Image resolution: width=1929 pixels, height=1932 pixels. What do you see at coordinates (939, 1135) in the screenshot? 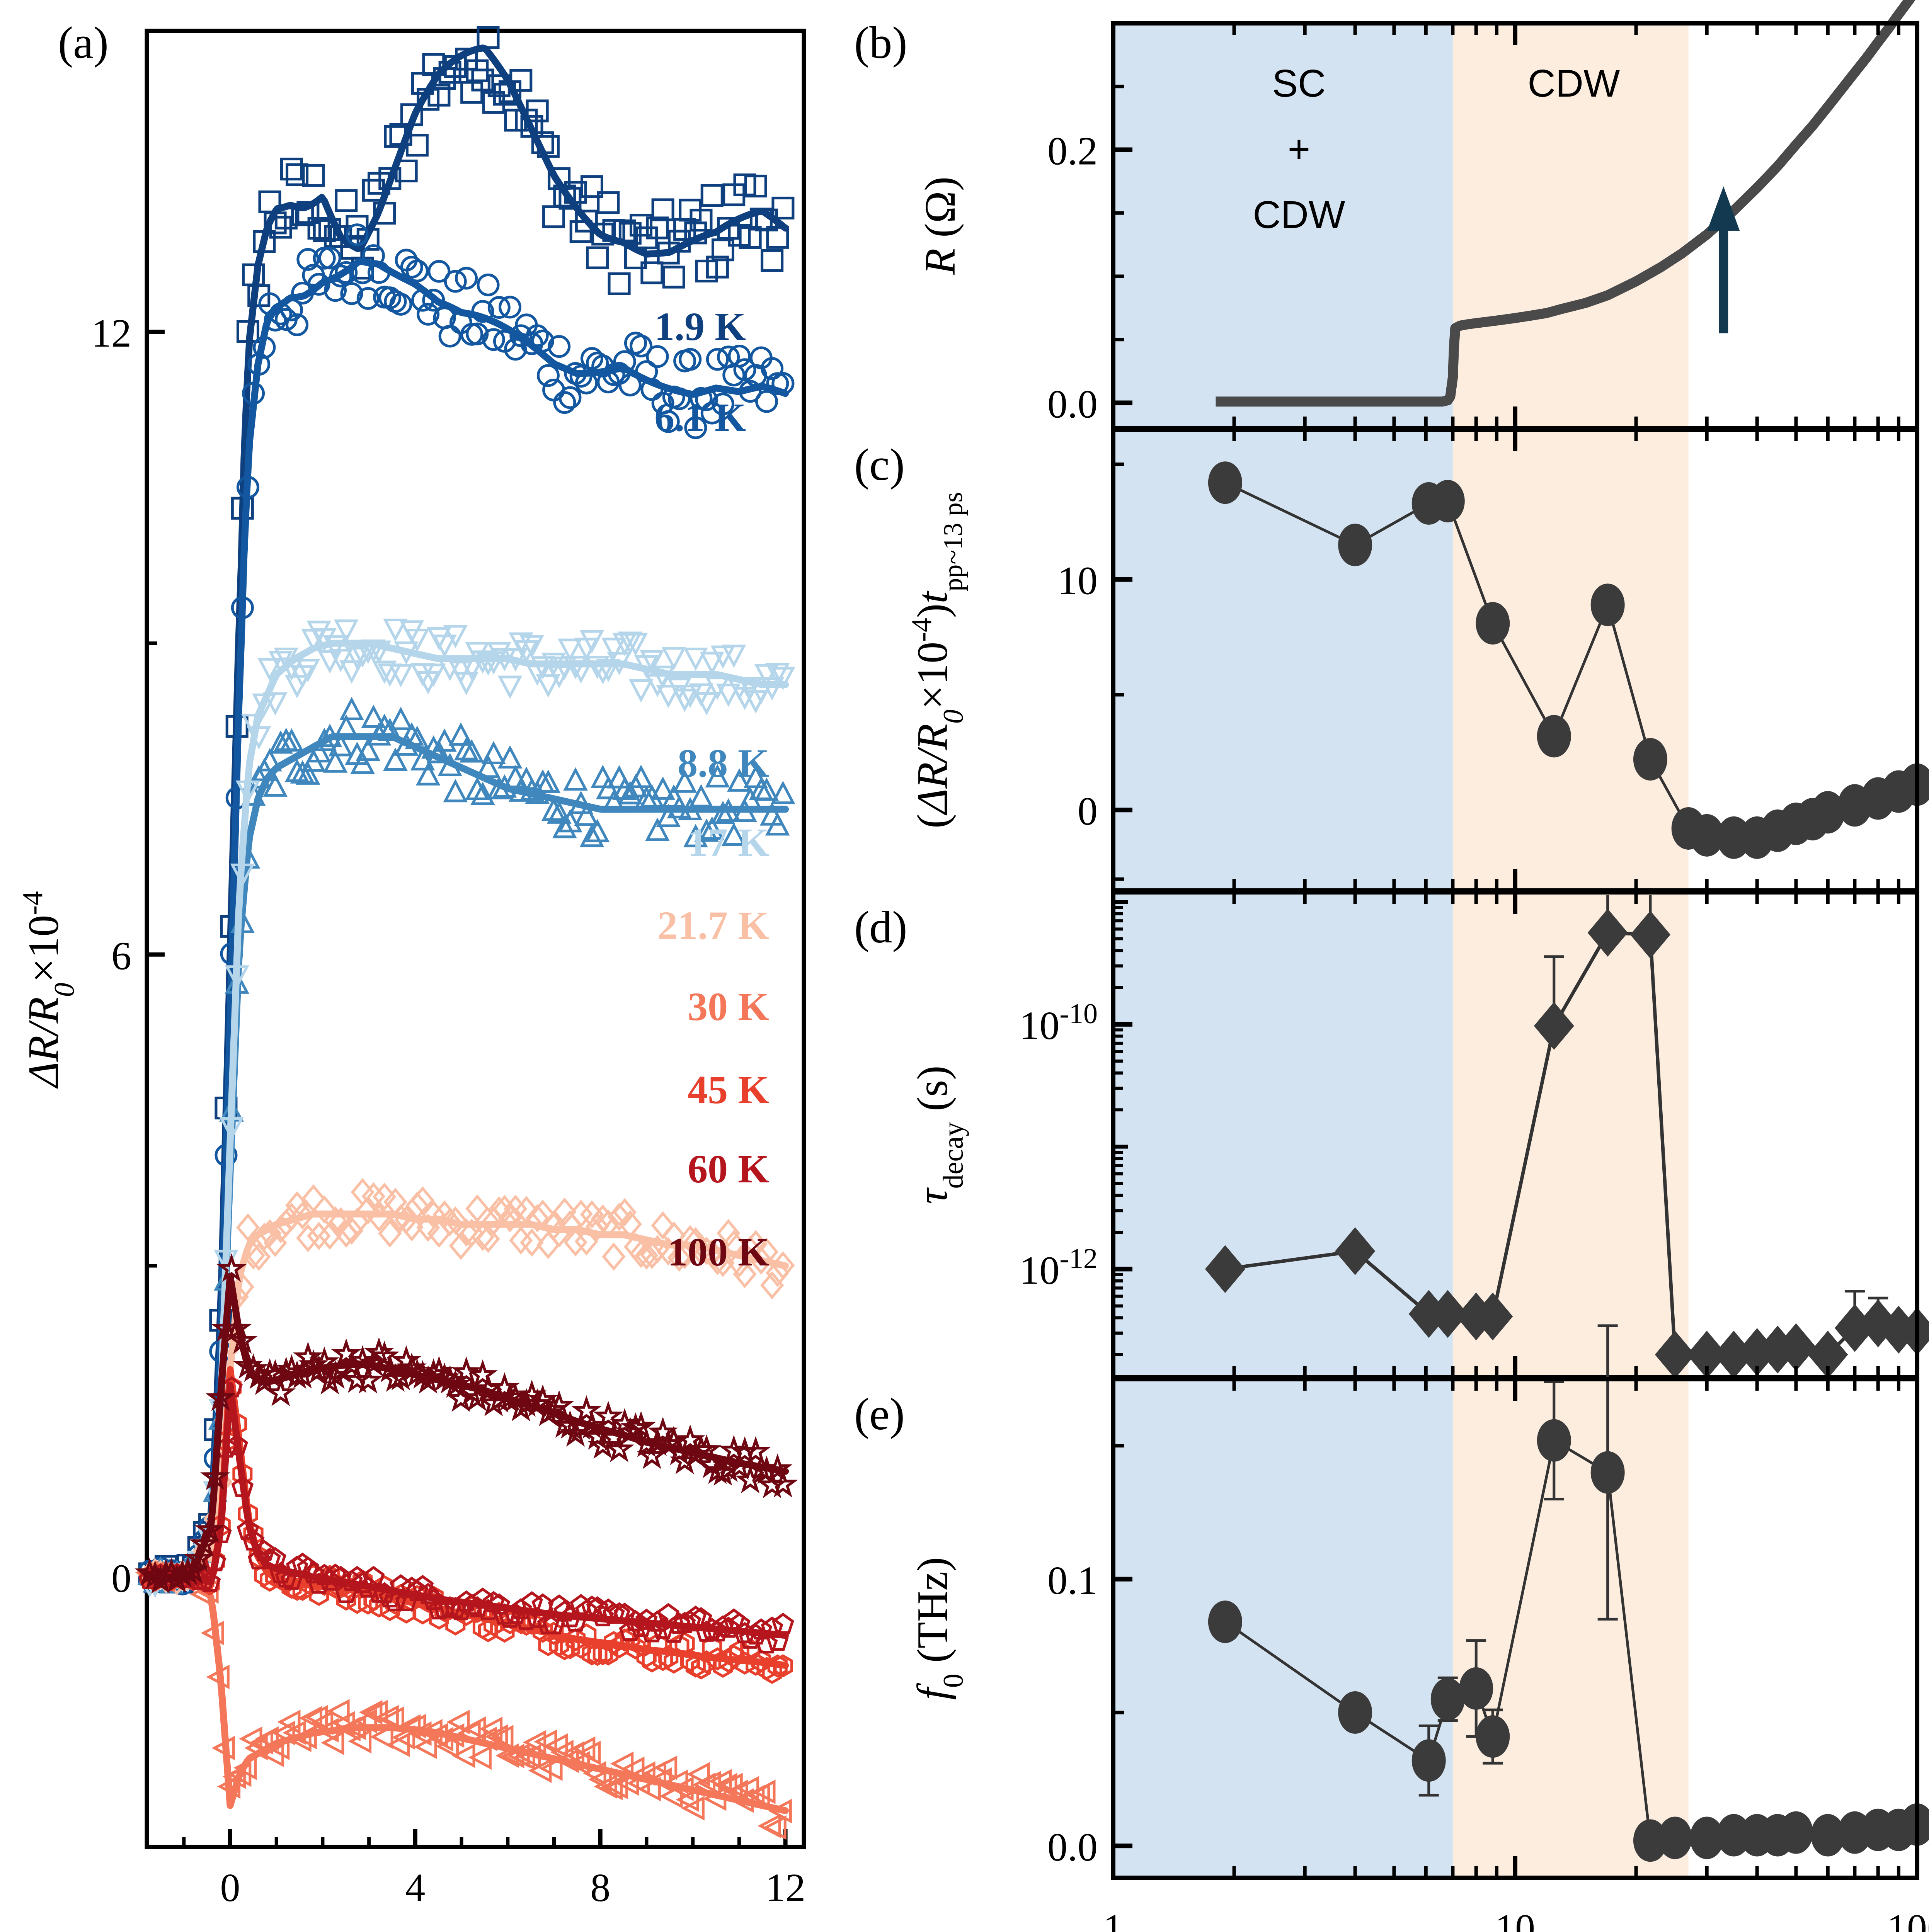
I see `panel-d-ylabel: τdecay (s)` at bounding box center [939, 1135].